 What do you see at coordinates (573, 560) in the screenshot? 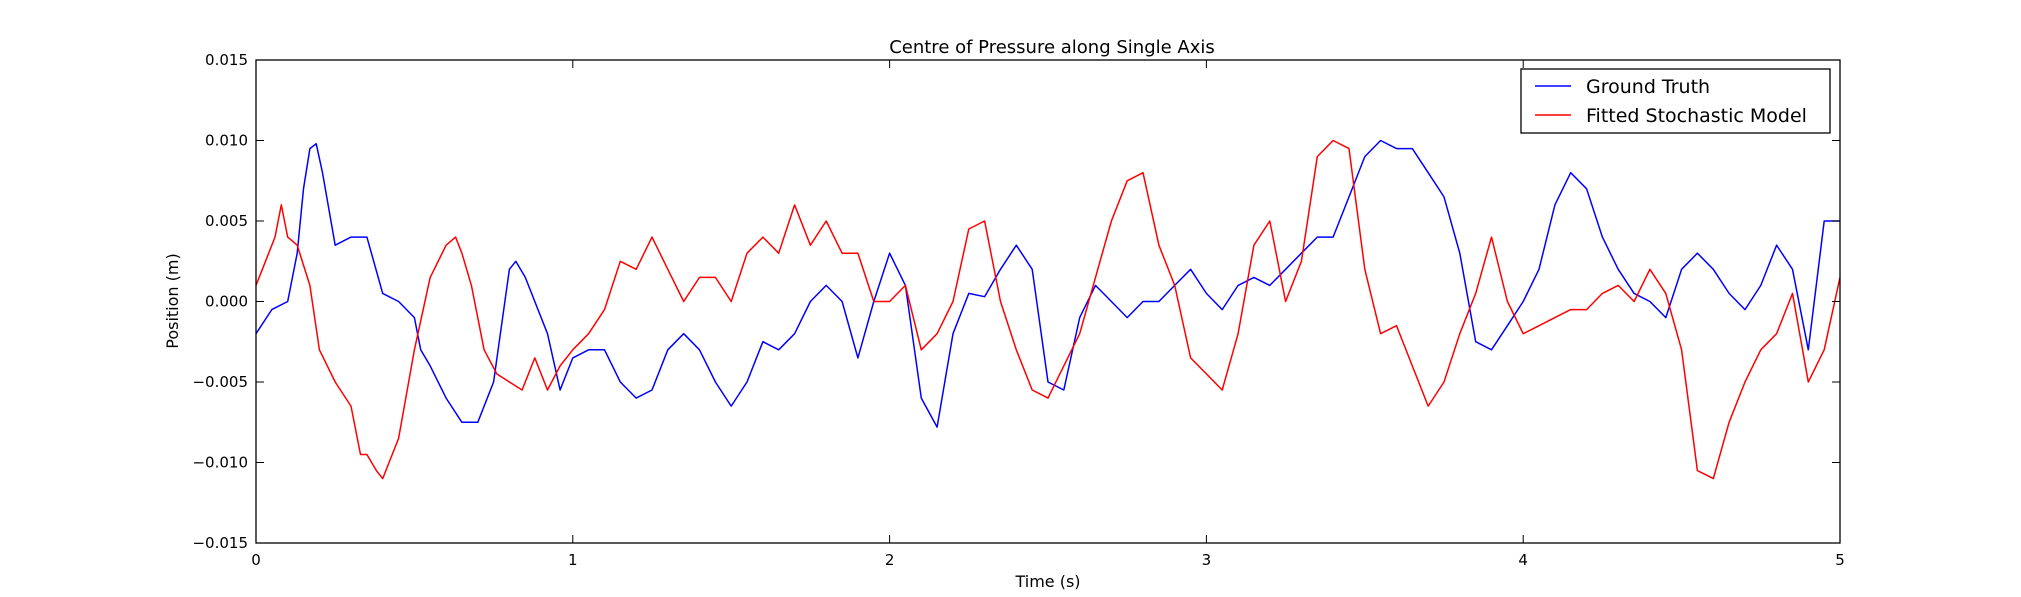
I see `x-tick-label: 1` at bounding box center [573, 560].